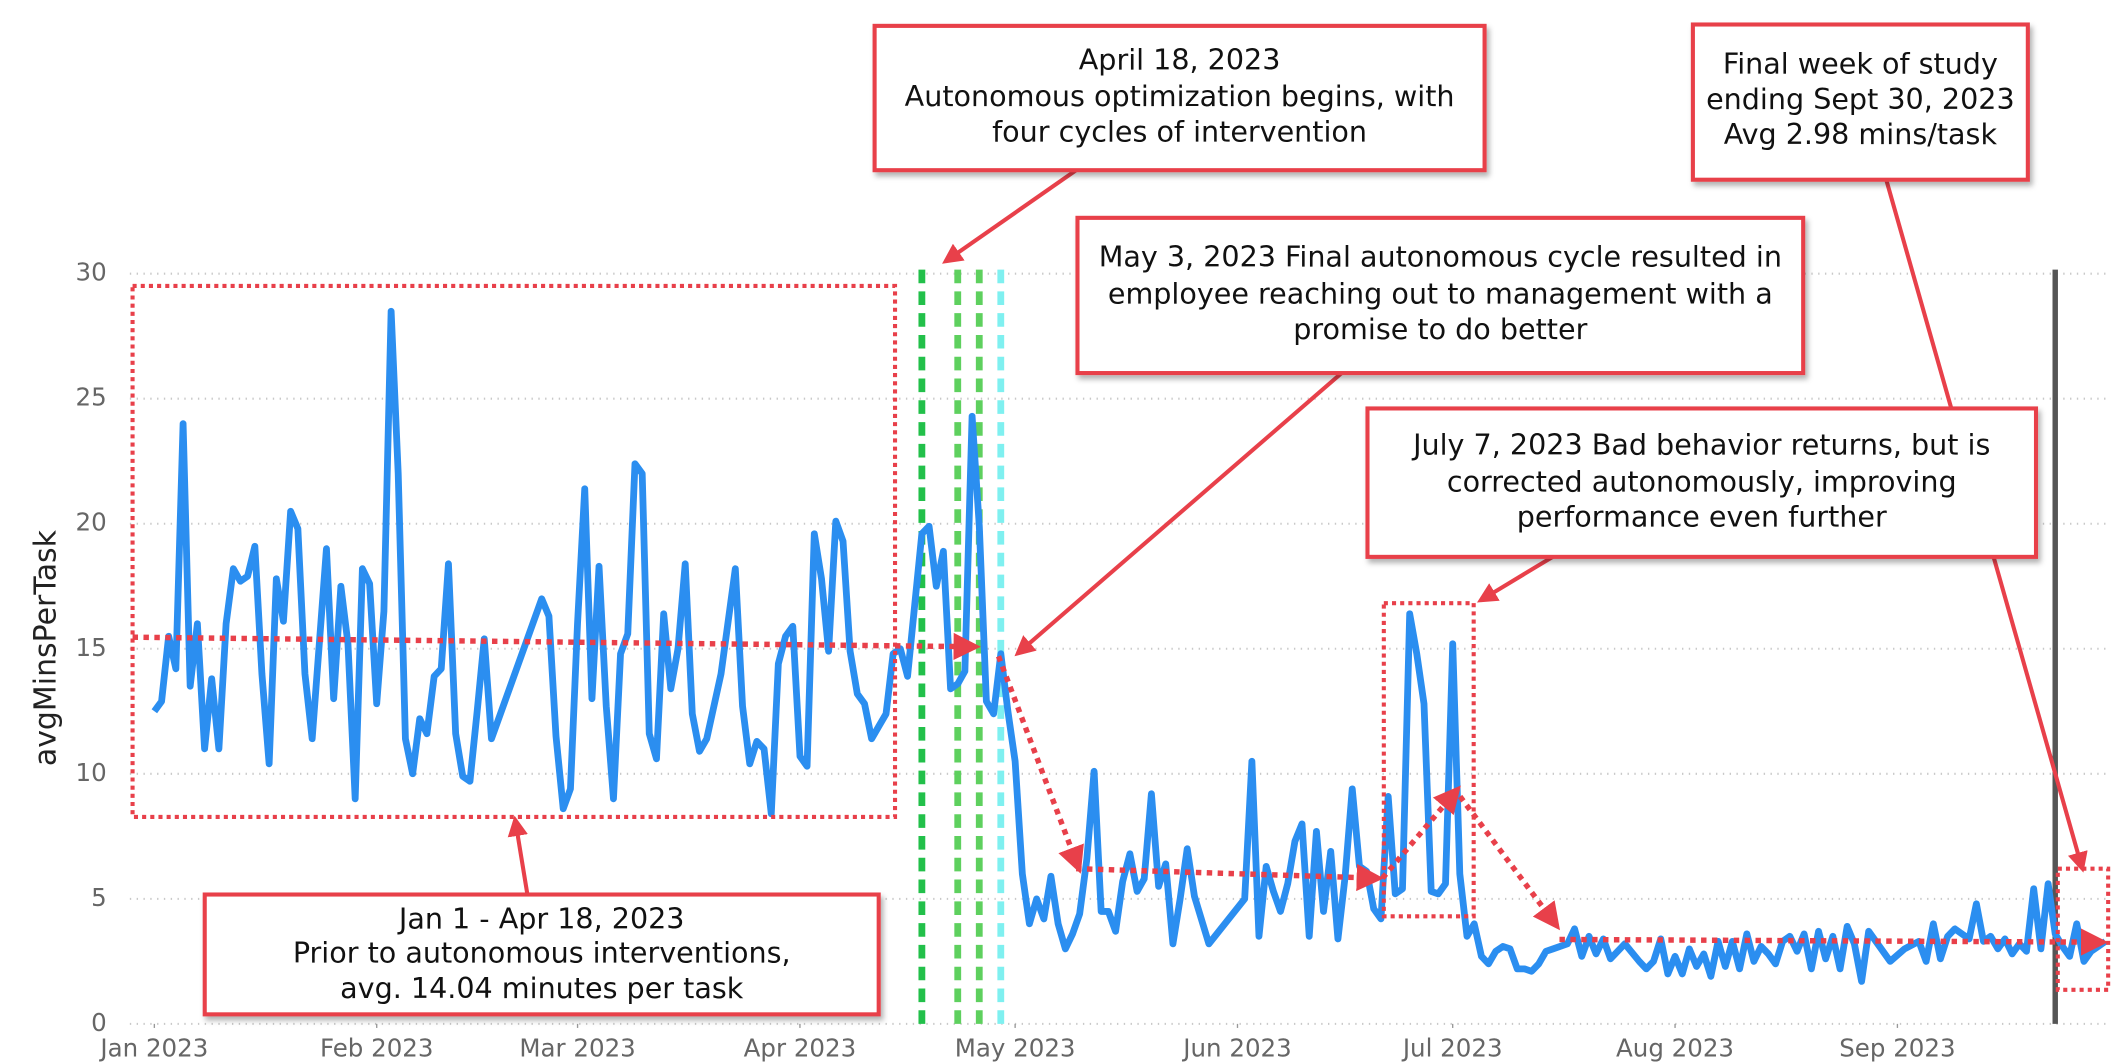  I want to click on y-tick-label: 10, so click(91, 772).